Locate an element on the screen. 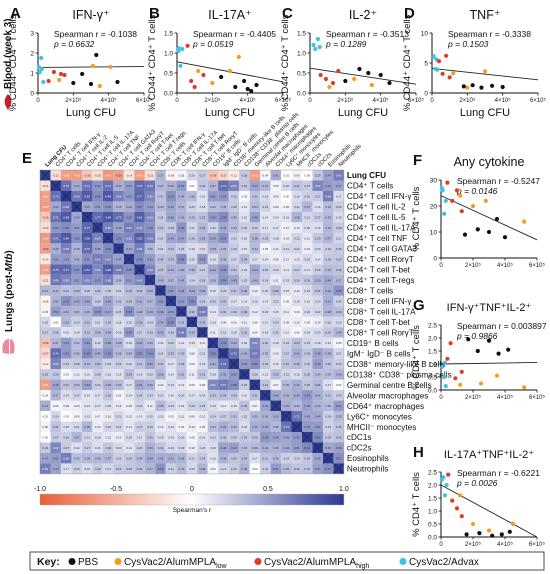 Image resolution: width=550 pixels, height=574 pixels. y-tick-label: 3 is located at coordinates (32, 34).